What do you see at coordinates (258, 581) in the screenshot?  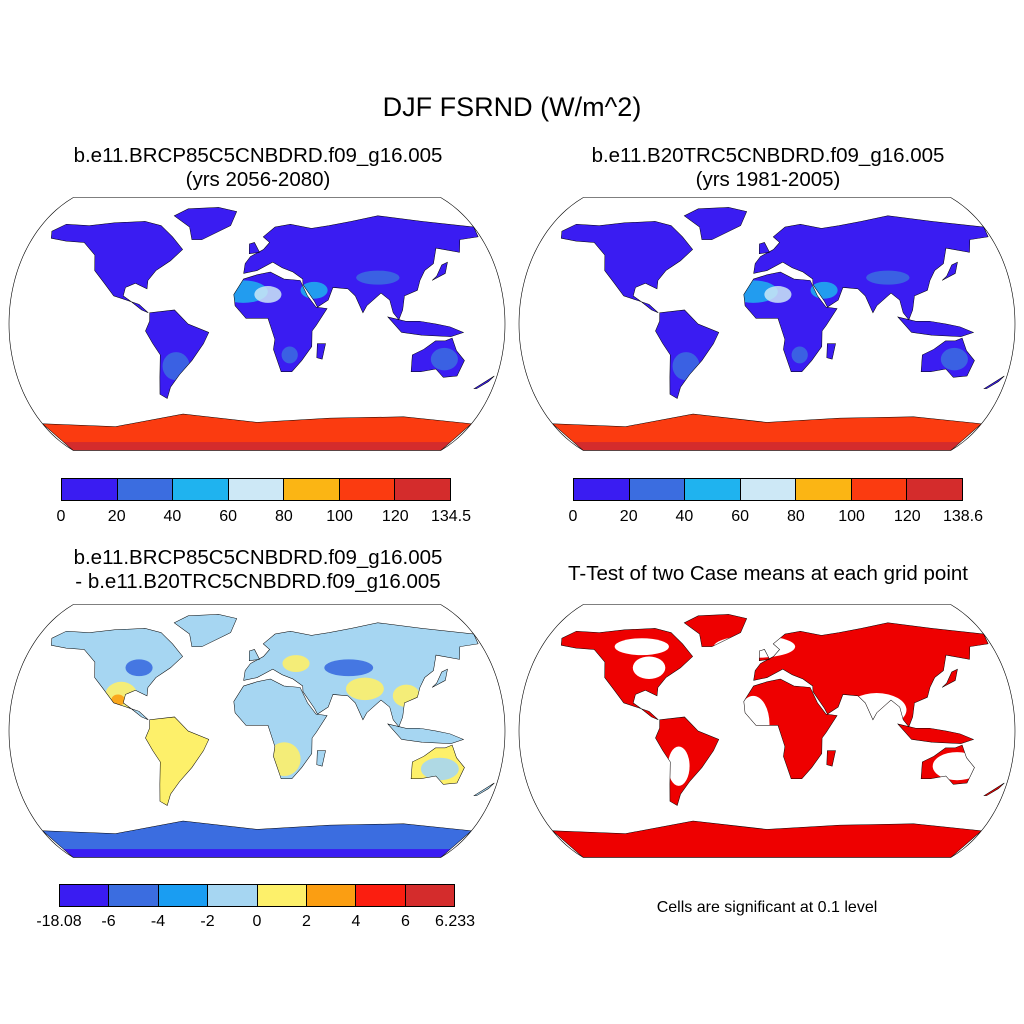 I see `panel-title-diff-line2: - b.e11.B20TRC5CNBDRD.f09_g16.005` at bounding box center [258, 581].